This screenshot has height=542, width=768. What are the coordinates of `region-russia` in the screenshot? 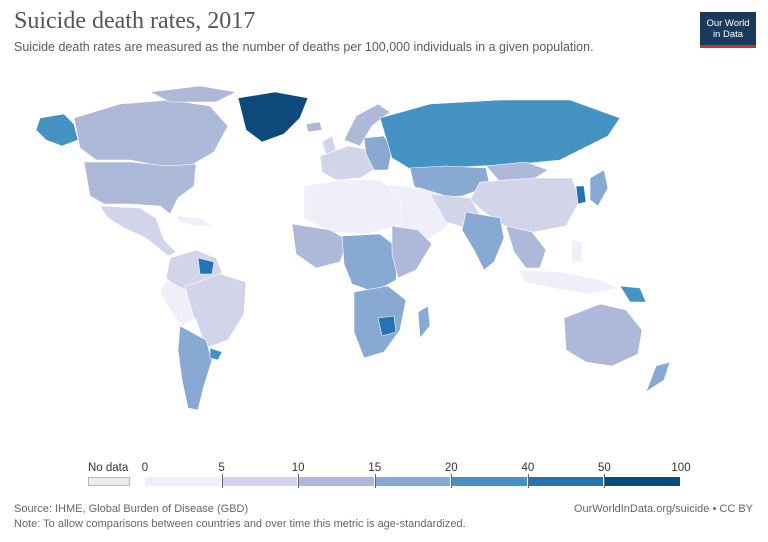 It's located at (500, 135).